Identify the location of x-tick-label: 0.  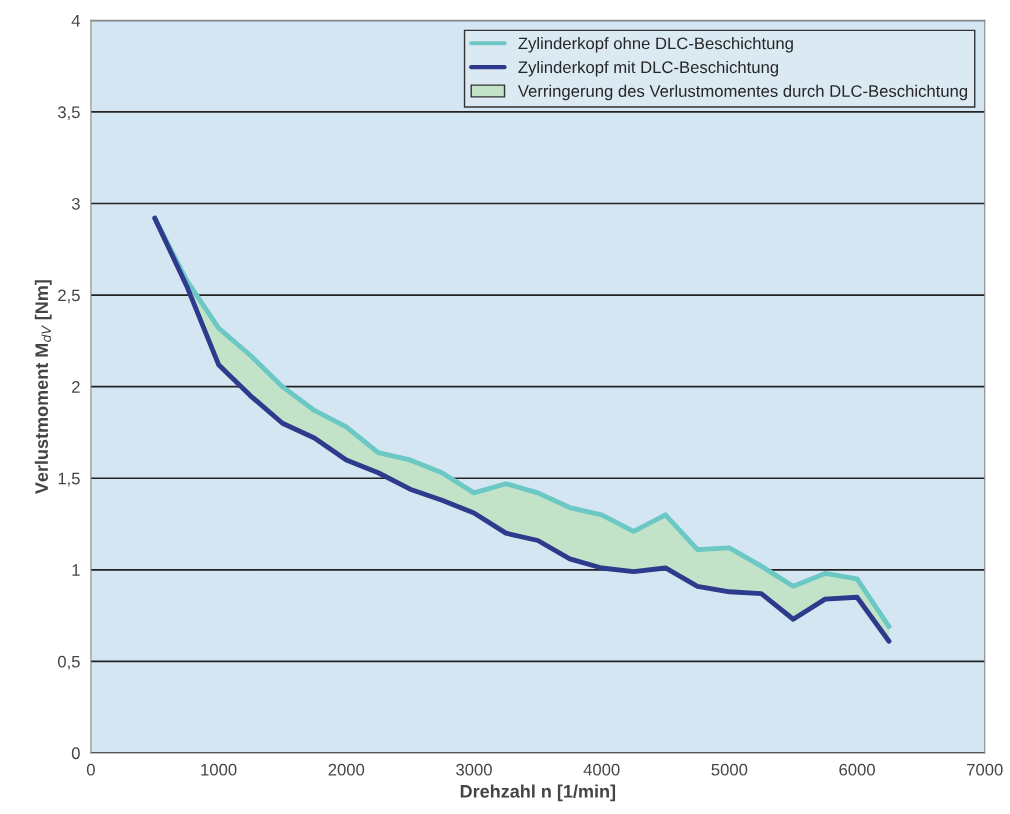
(90, 769).